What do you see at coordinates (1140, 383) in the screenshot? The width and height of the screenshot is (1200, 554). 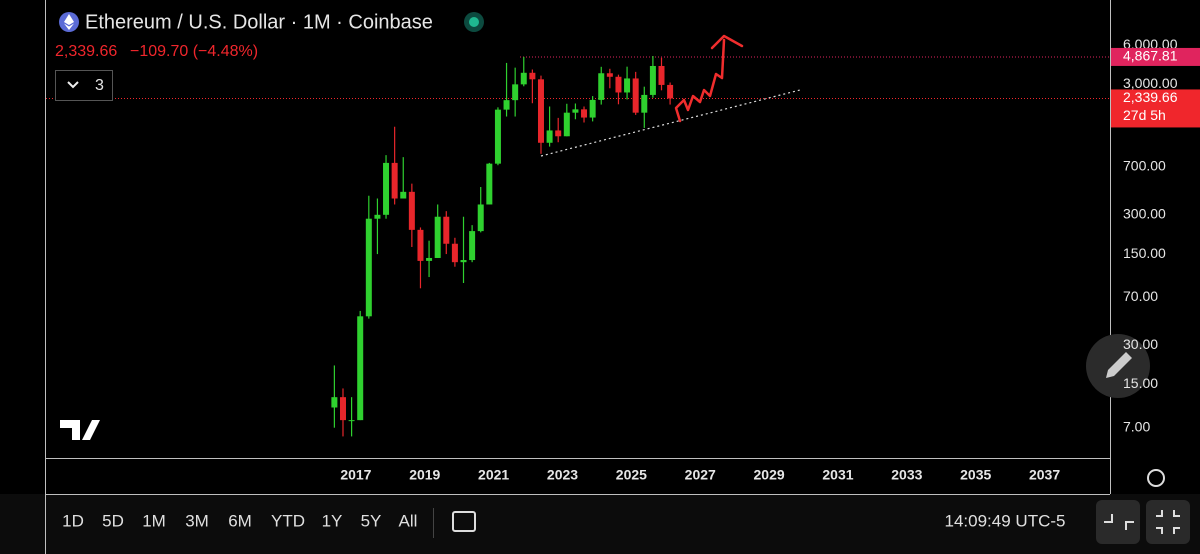 I see `y-tick-label: 15.00` at bounding box center [1140, 383].